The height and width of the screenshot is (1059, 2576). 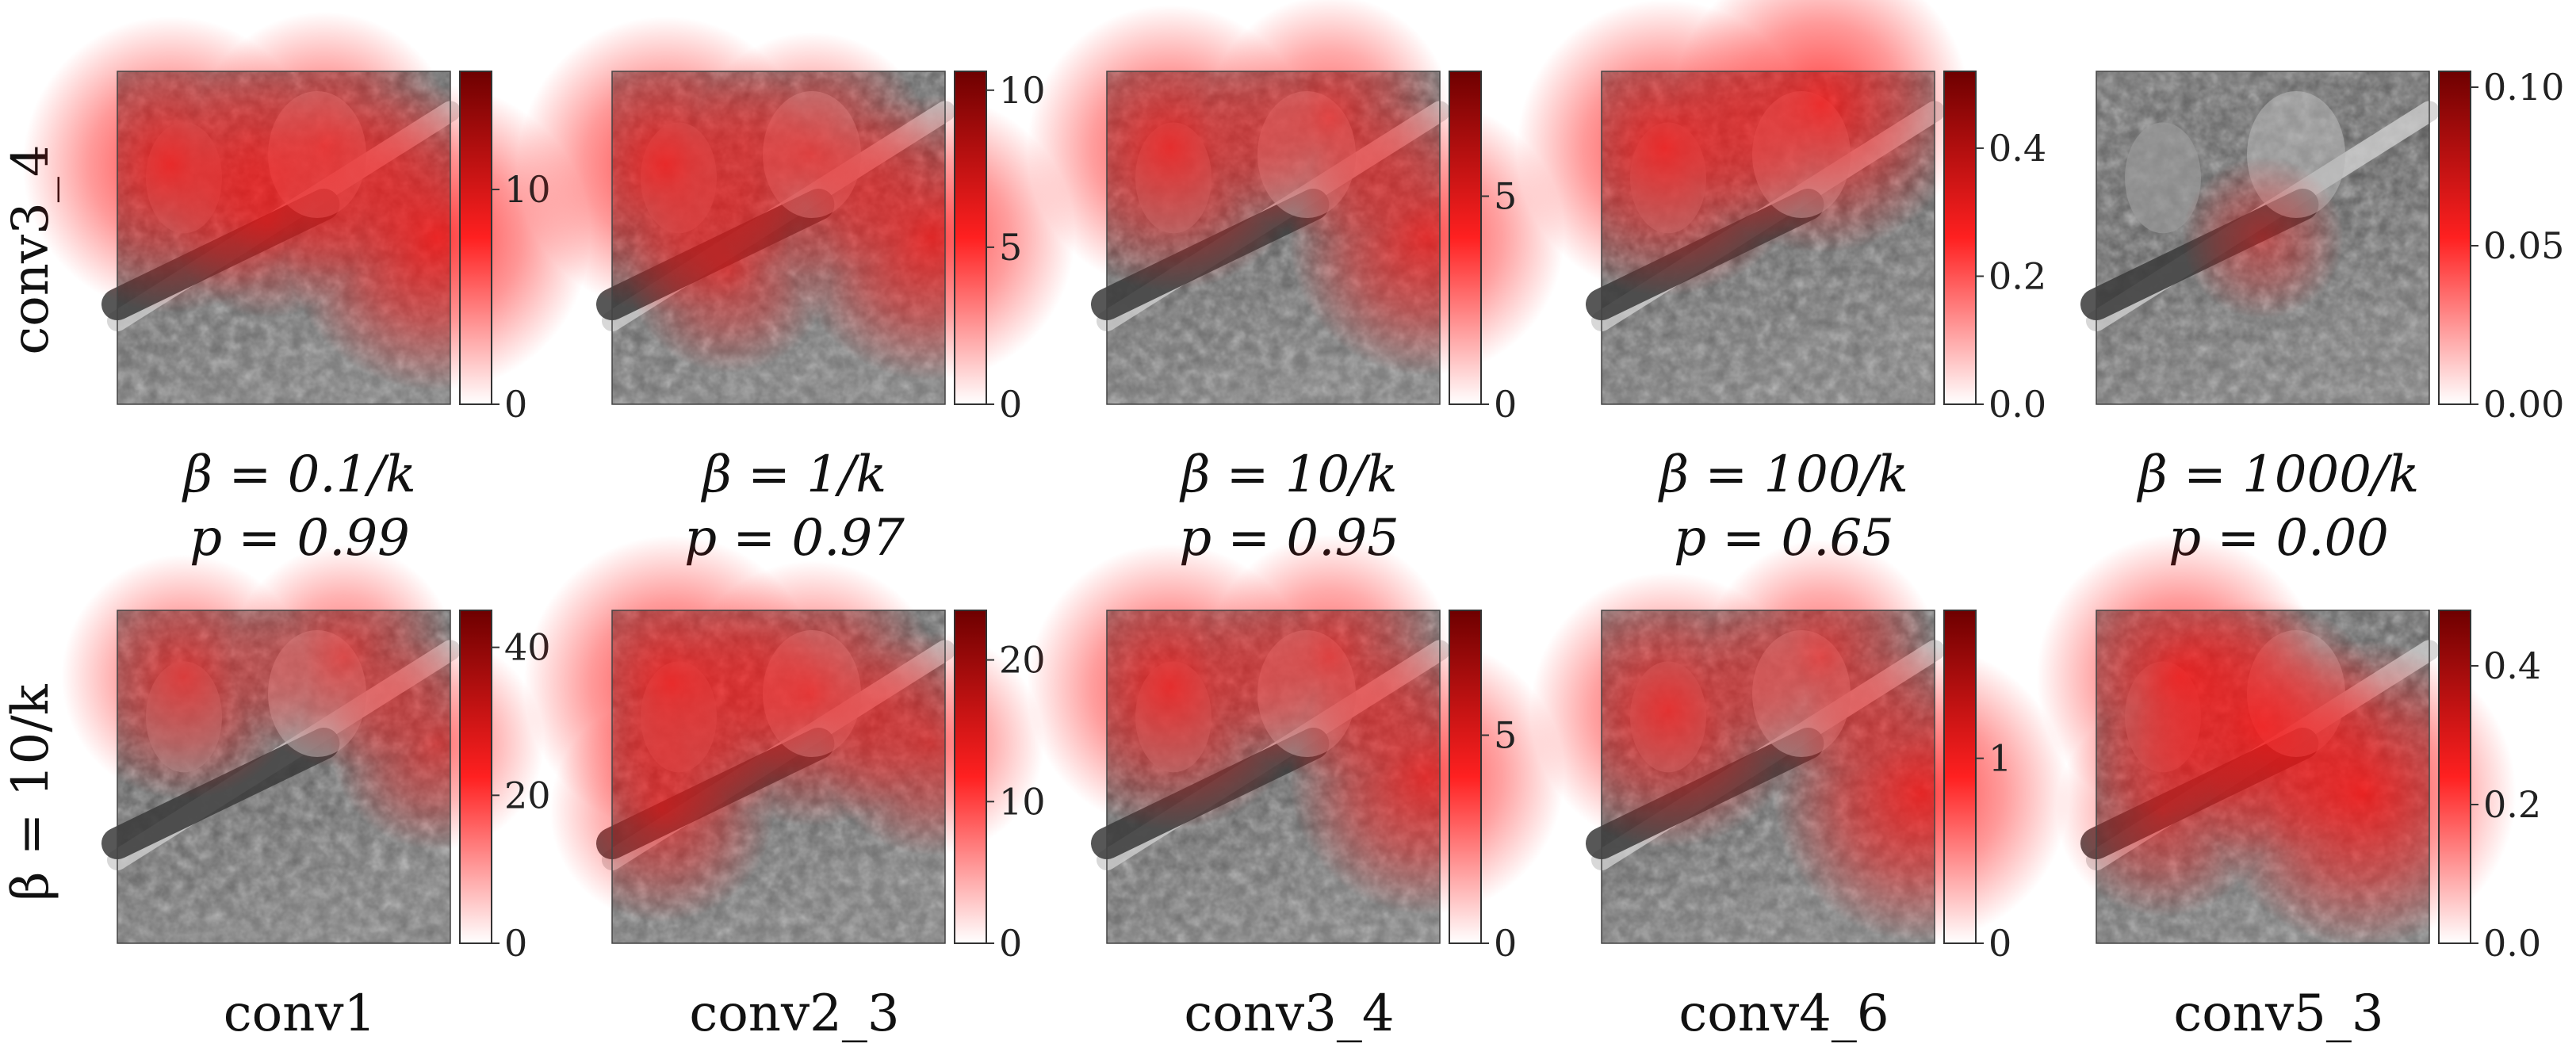 I want to click on panel-r0-c2: 05β = 10/kp = 0.95, so click(x=1296, y=284).